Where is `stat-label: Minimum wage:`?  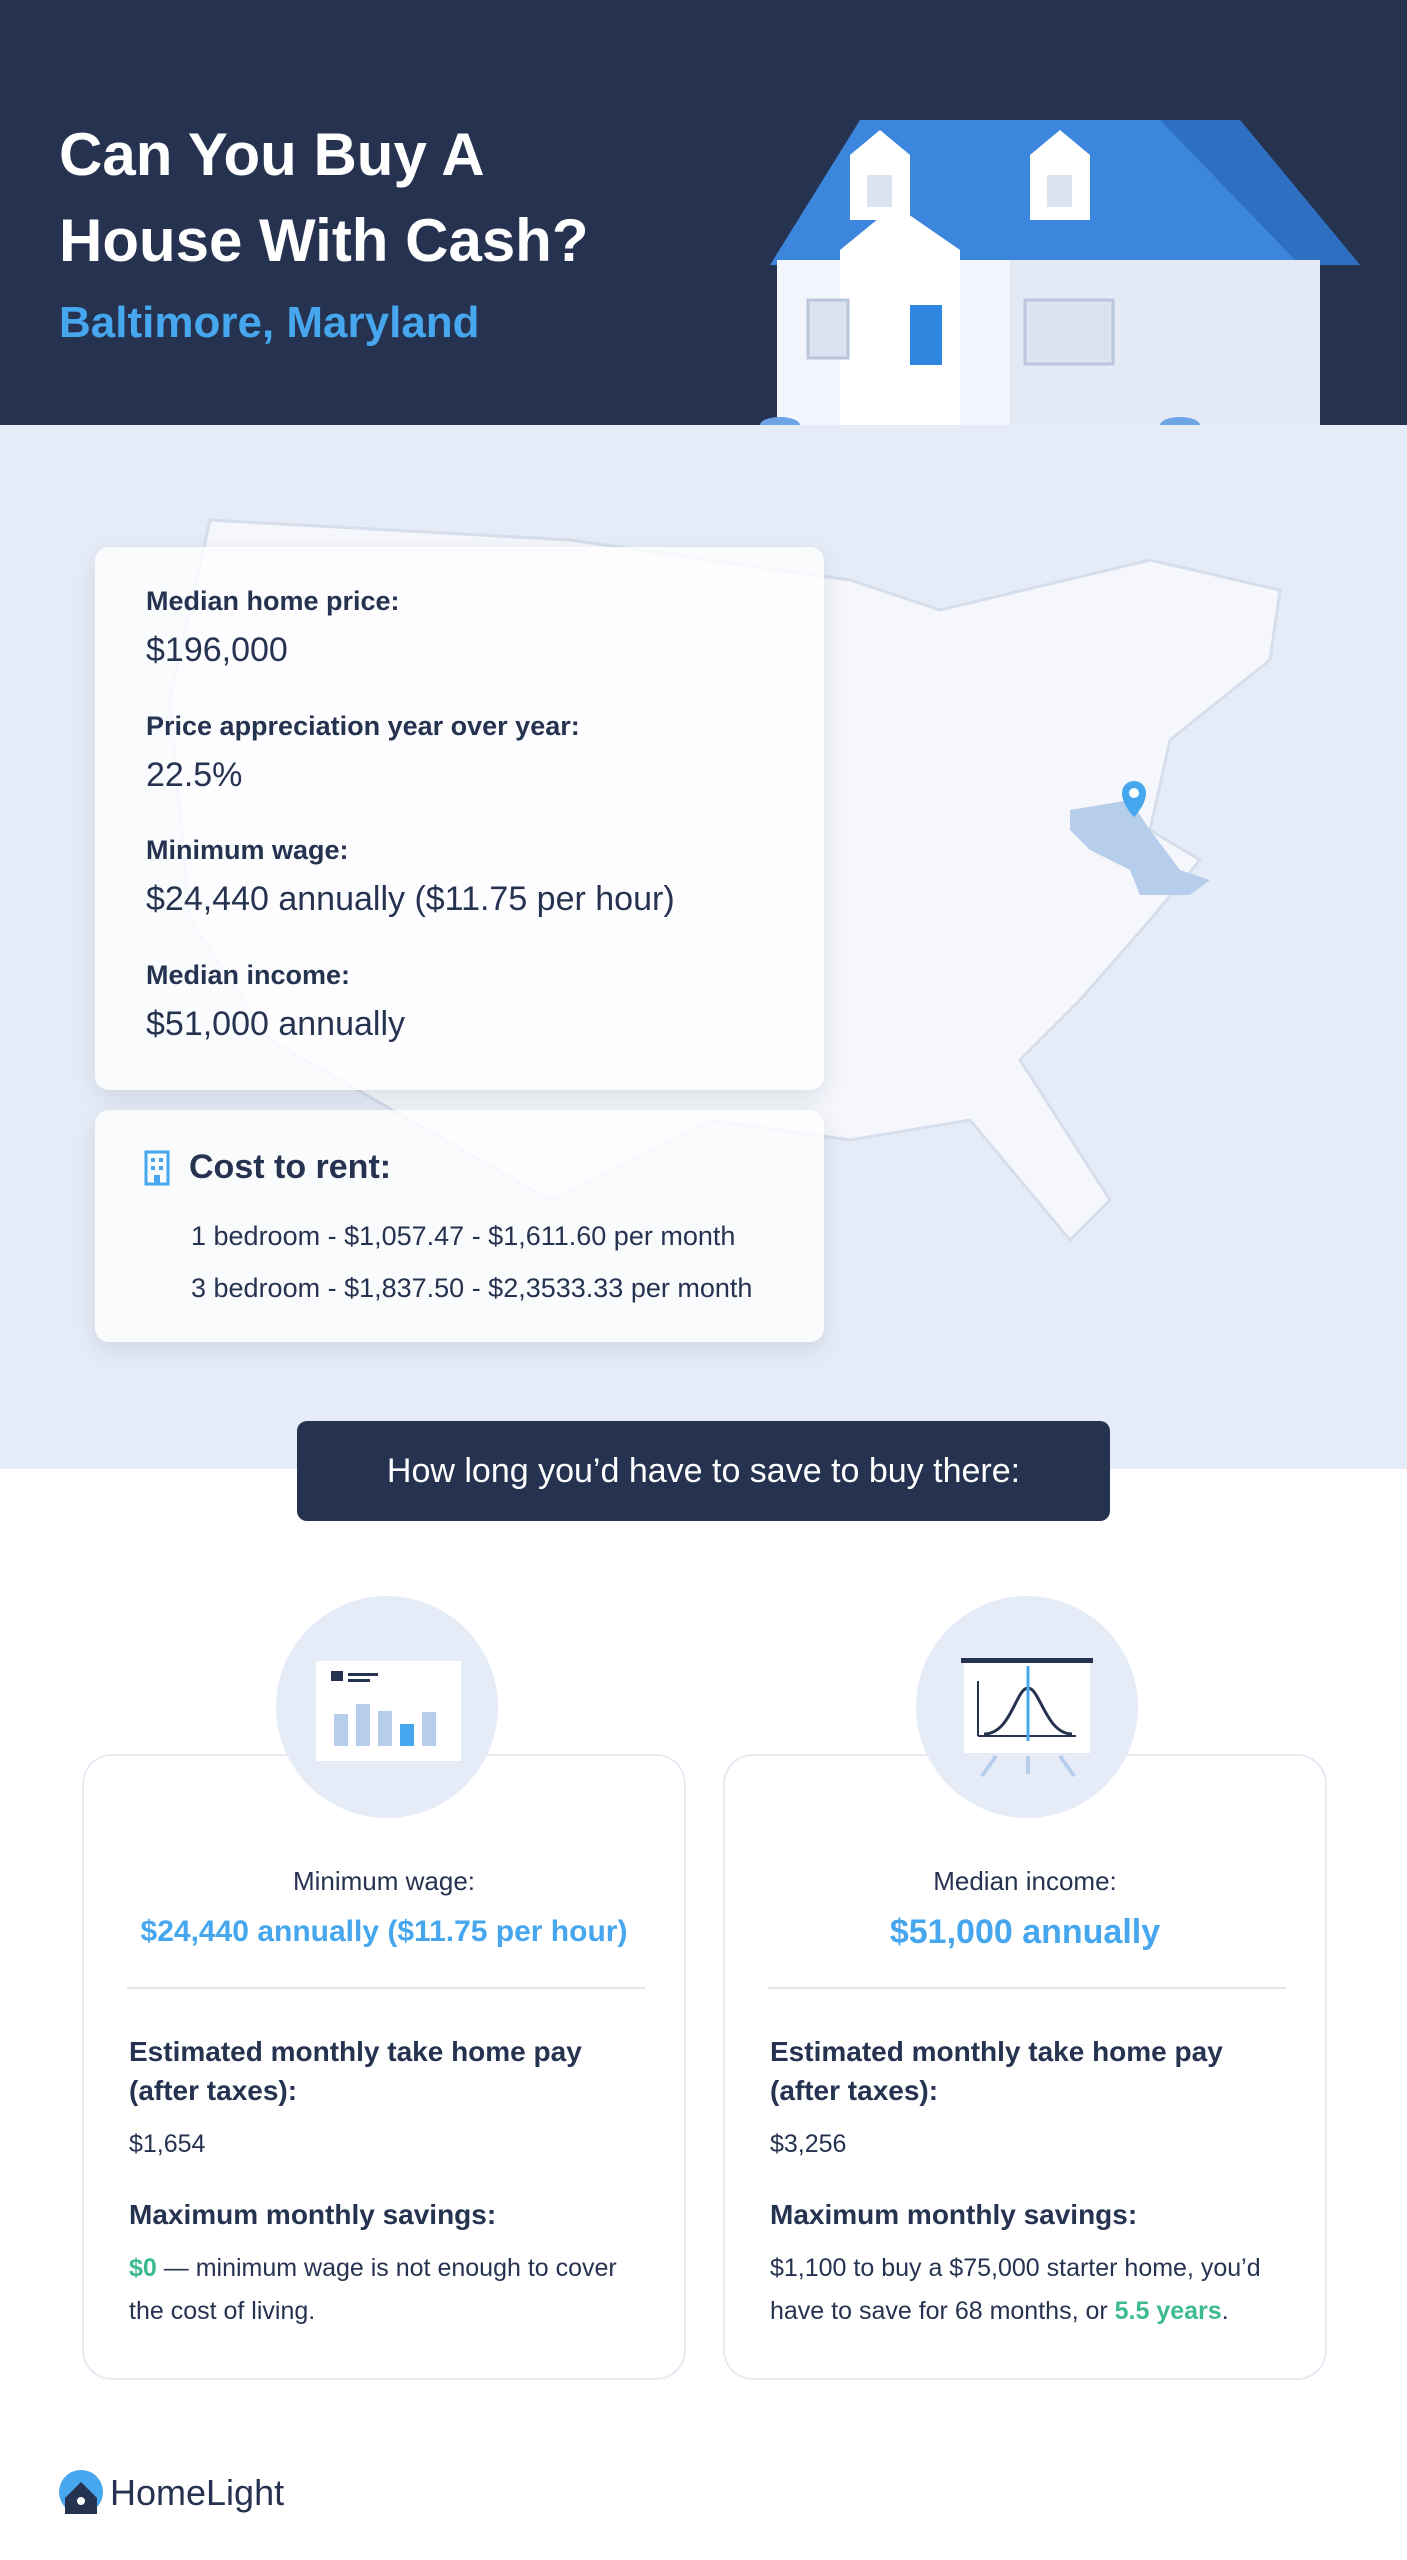 stat-label: Minimum wage: is located at coordinates (247, 850).